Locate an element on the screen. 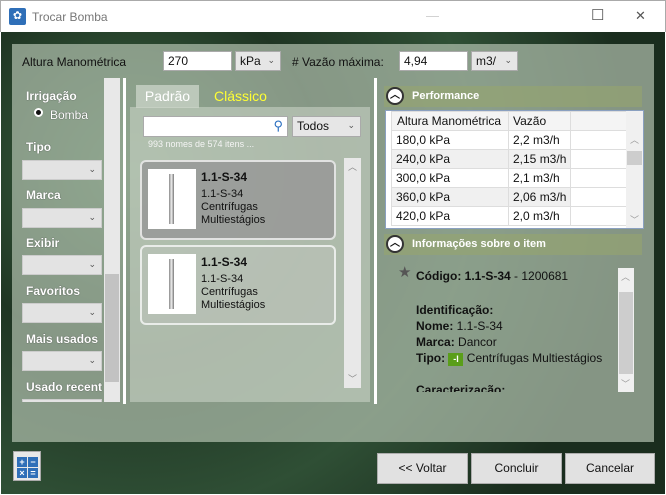 The image size is (666, 495). info-scrollbar: ︿ ﹀ is located at coordinates (626, 330).